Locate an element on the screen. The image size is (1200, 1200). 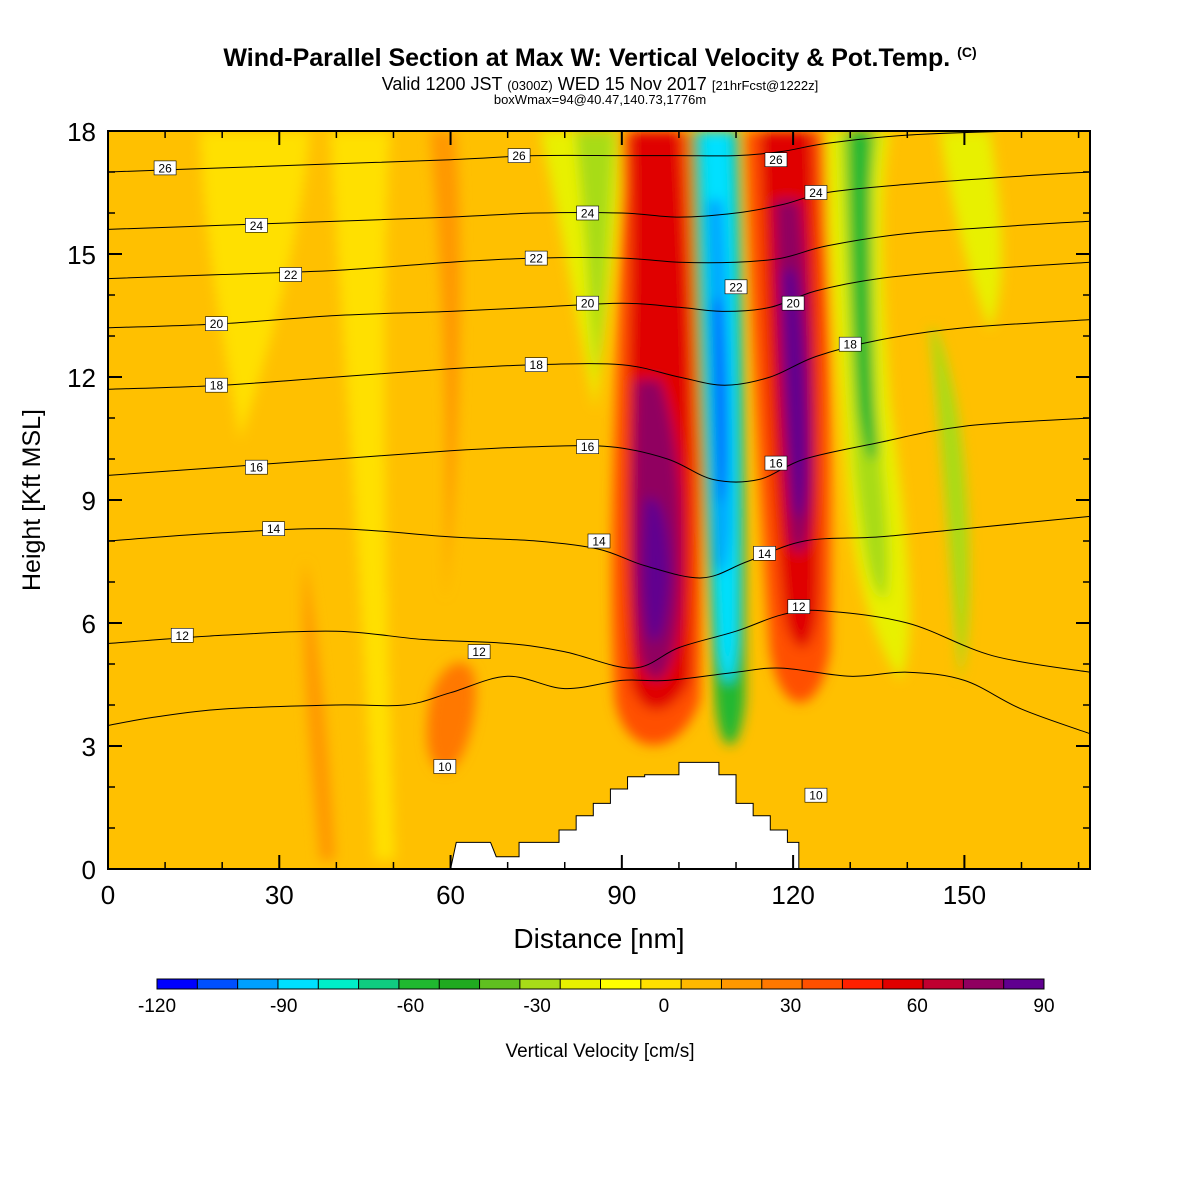
x-tick-label: 30 is located at coordinates (279, 895).